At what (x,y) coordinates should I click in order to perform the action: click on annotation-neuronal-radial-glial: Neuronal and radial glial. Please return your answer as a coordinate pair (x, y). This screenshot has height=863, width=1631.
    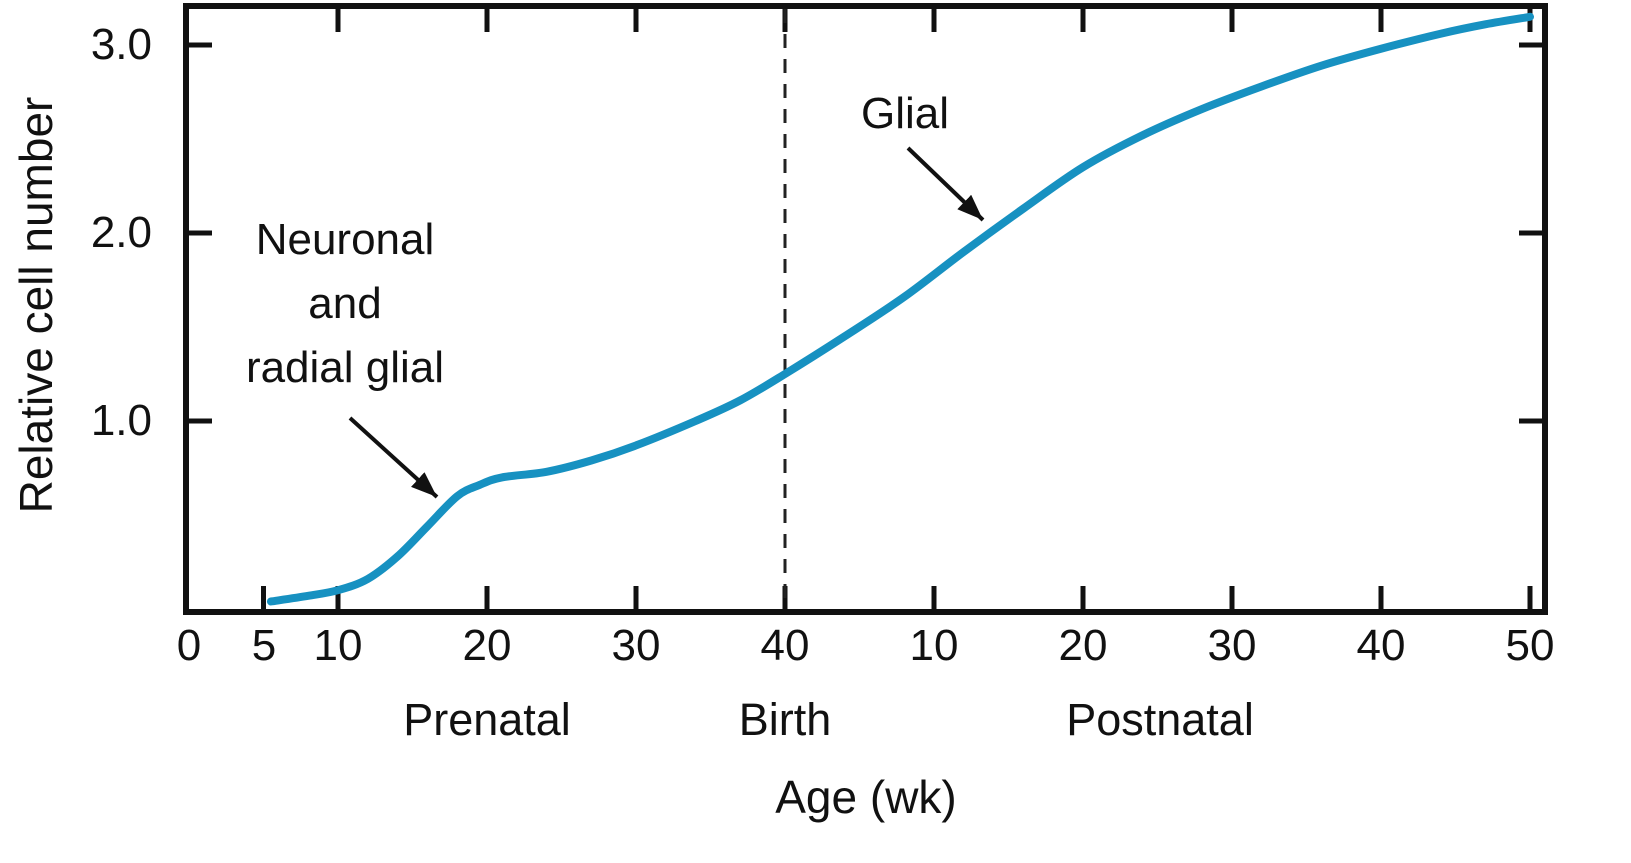
    Looking at the image, I should click on (345, 304).